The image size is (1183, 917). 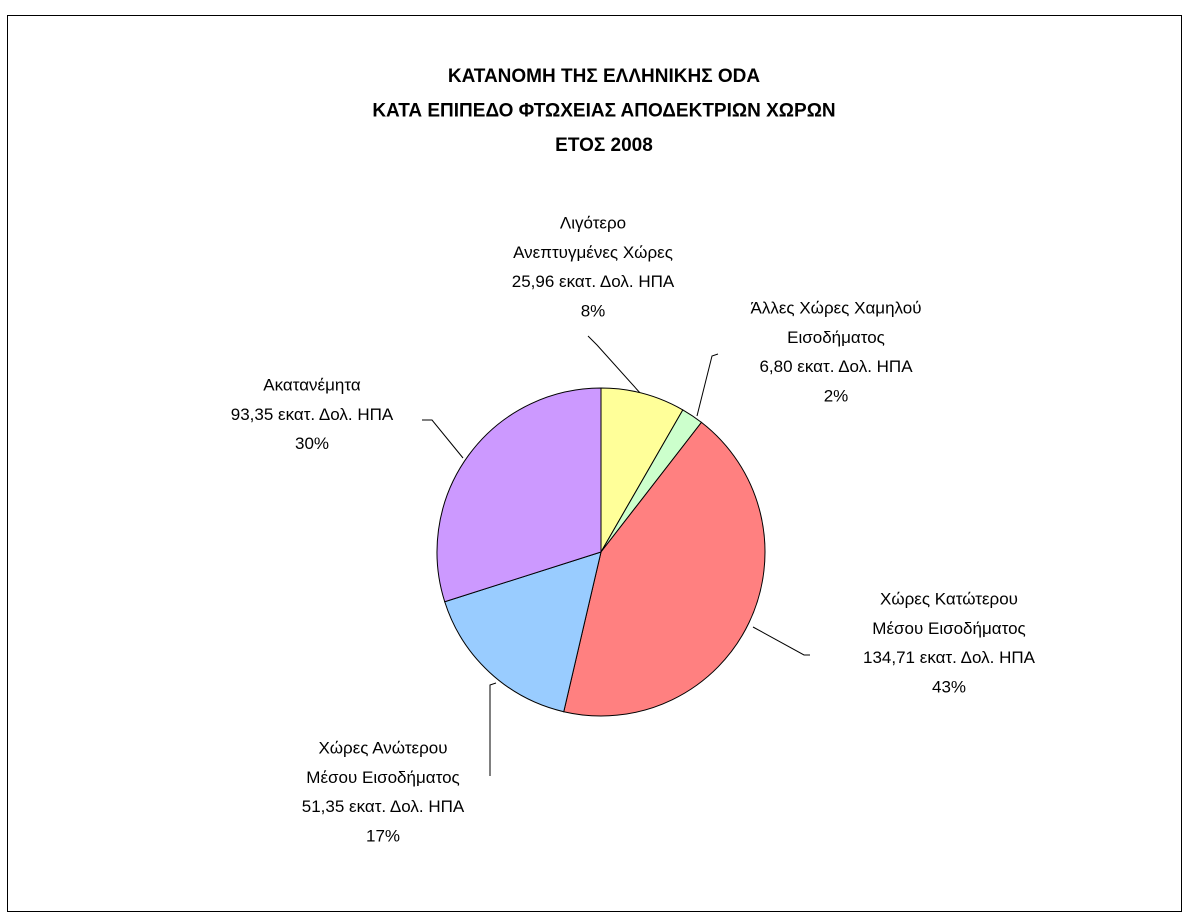 What do you see at coordinates (383, 806) in the screenshot?
I see `value-label: 51,35 εκατ. Δολ. ΗΠΑ` at bounding box center [383, 806].